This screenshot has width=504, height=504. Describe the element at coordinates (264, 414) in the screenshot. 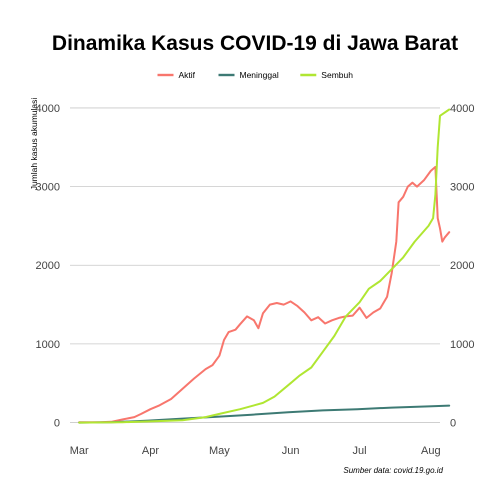

I see `series-line-meninggal` at that location.